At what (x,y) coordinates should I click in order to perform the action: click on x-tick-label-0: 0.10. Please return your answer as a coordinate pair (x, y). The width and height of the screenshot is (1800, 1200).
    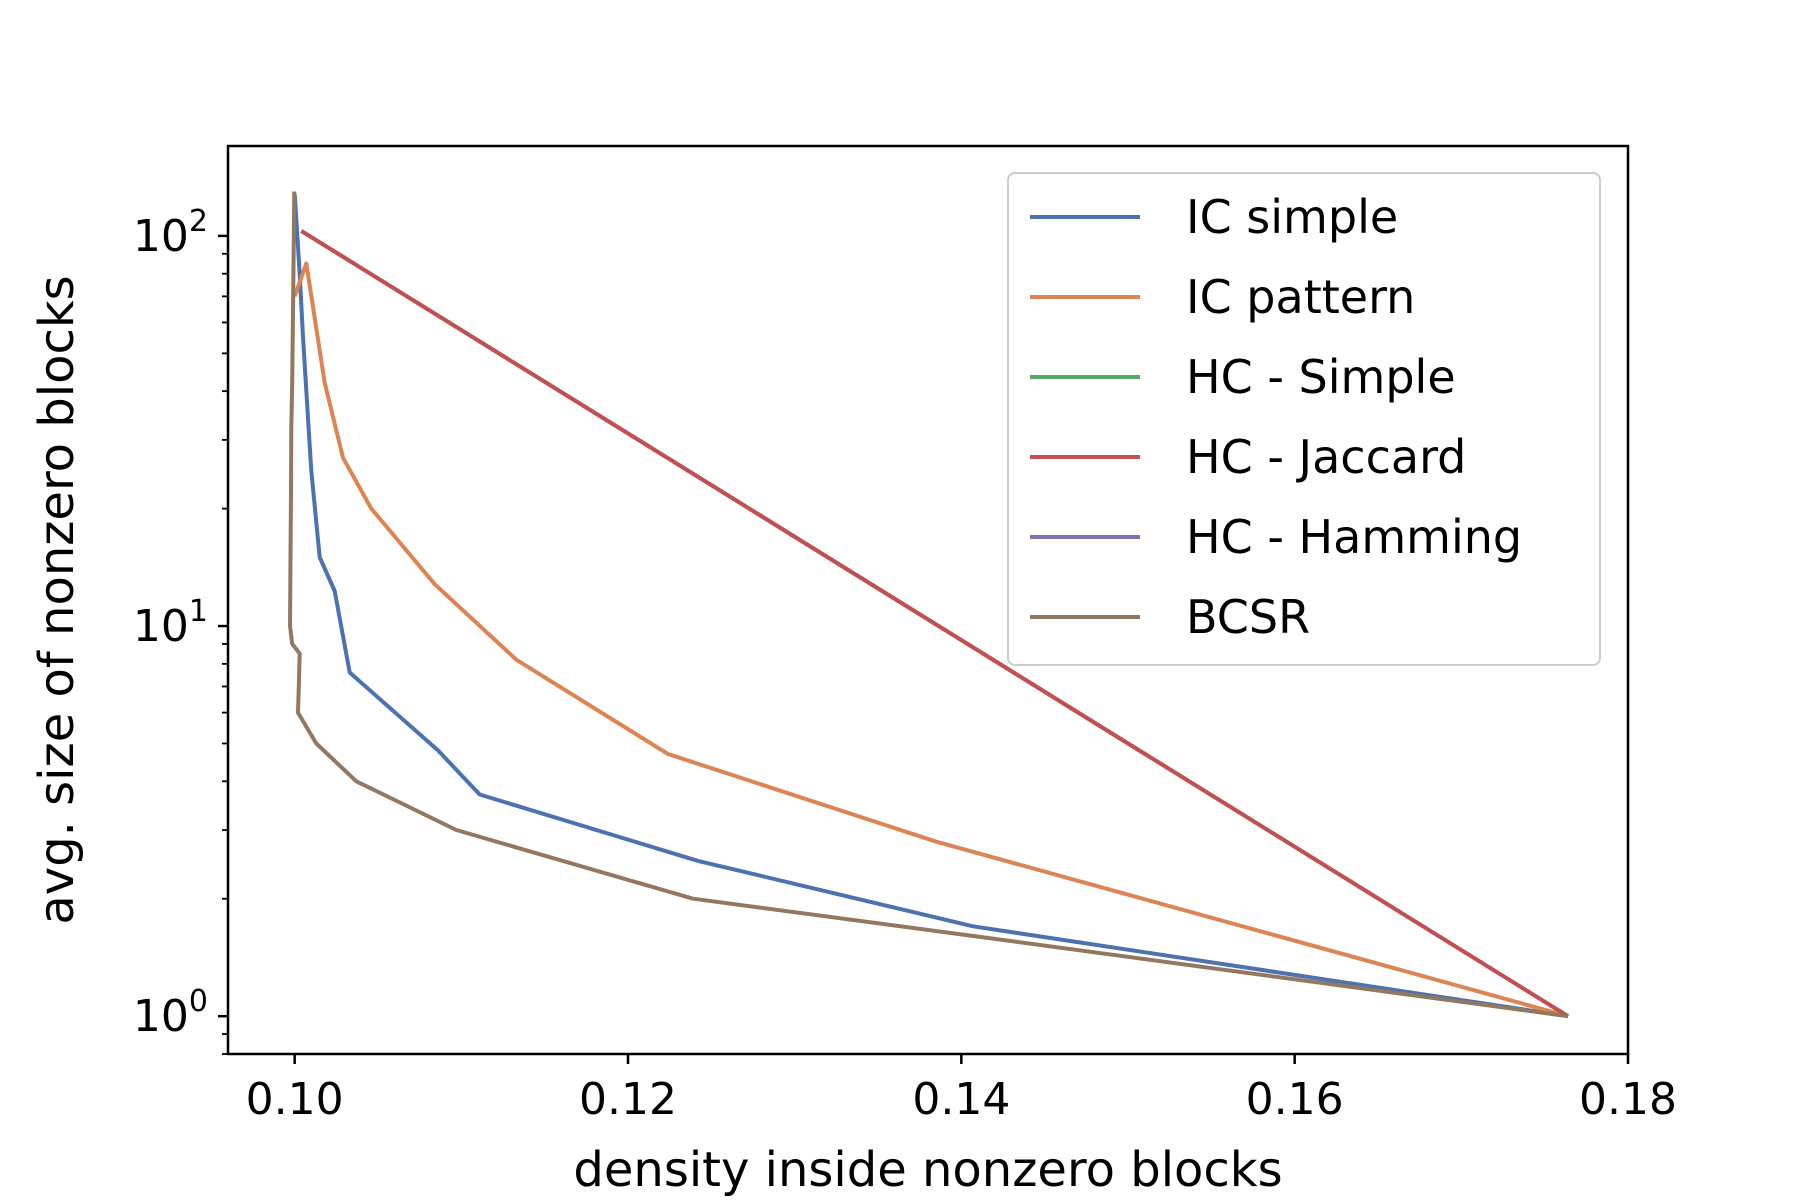
    Looking at the image, I should click on (295, 1099).